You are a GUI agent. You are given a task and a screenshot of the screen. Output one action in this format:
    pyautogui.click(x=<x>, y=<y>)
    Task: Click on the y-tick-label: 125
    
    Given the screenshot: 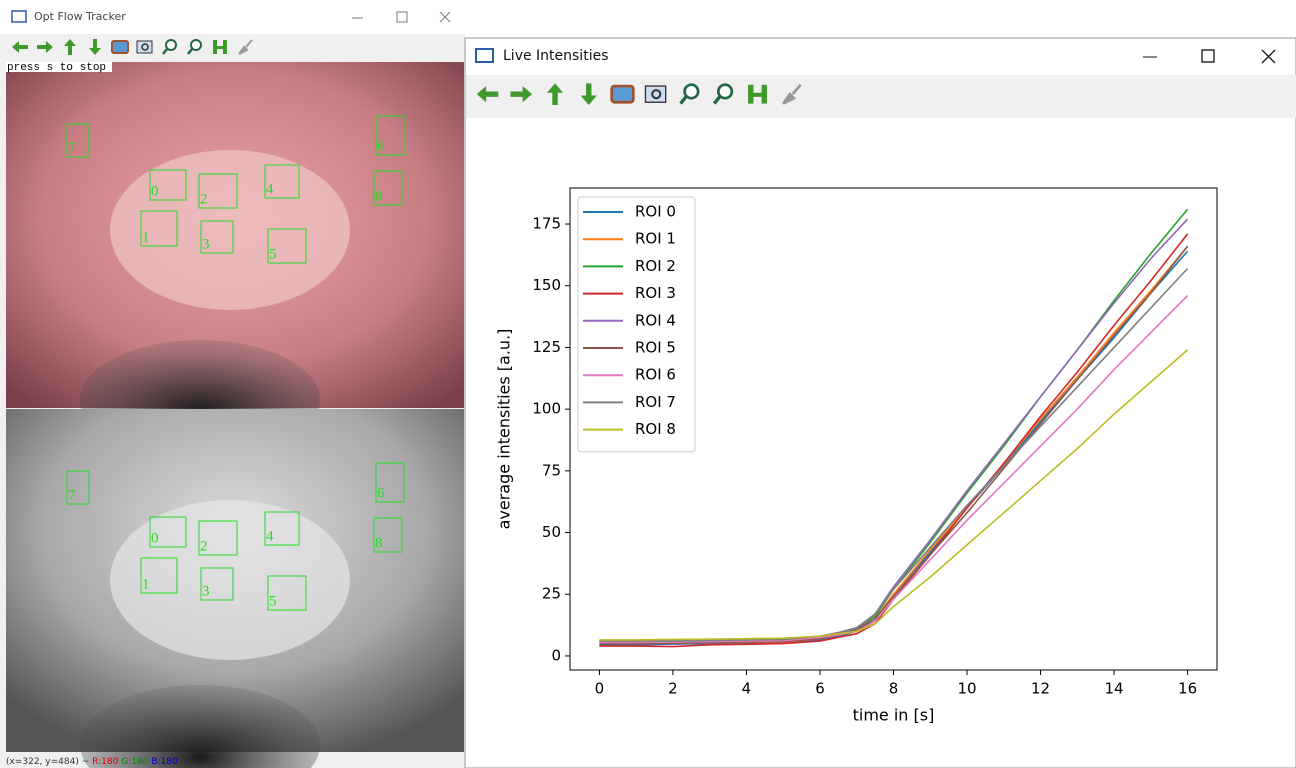 What is the action you would take?
    pyautogui.click(x=546, y=347)
    